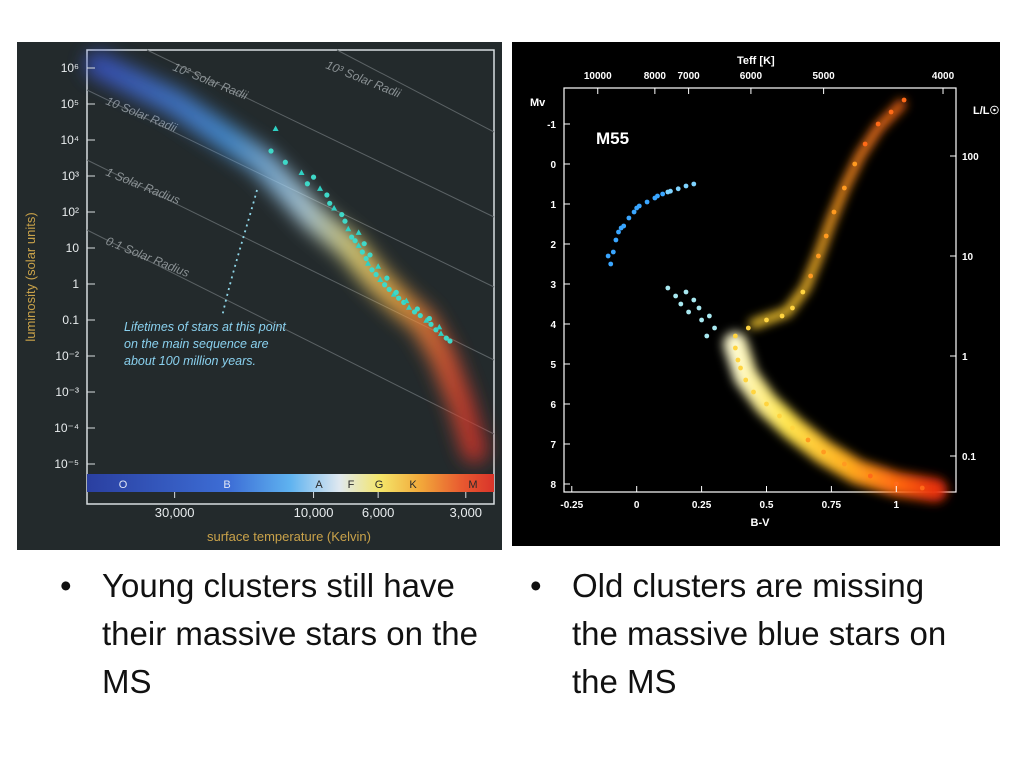 The width and height of the screenshot is (1024, 768). What do you see at coordinates (175, 512) in the screenshot?
I see `hr-x-tick-label: 30,000` at bounding box center [175, 512].